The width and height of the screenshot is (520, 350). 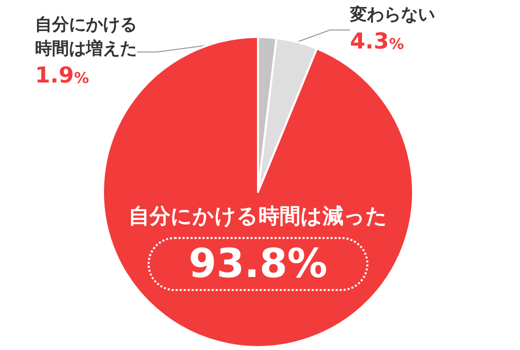 I want to click on data-label: 1.9%, so click(x=62, y=76).